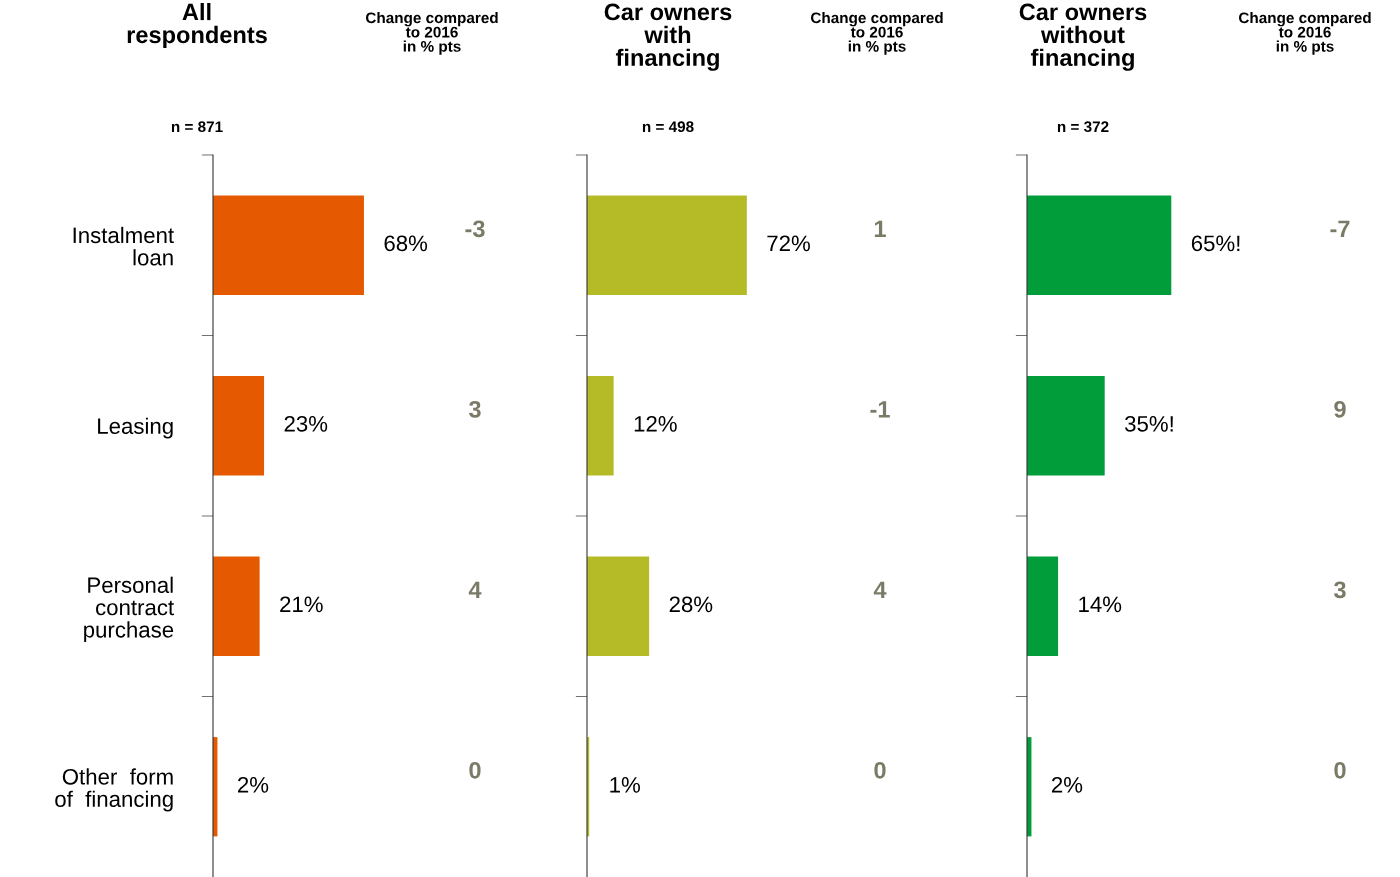 The height and width of the screenshot is (877, 1400). I want to click on text: 9, so click(1340, 409).